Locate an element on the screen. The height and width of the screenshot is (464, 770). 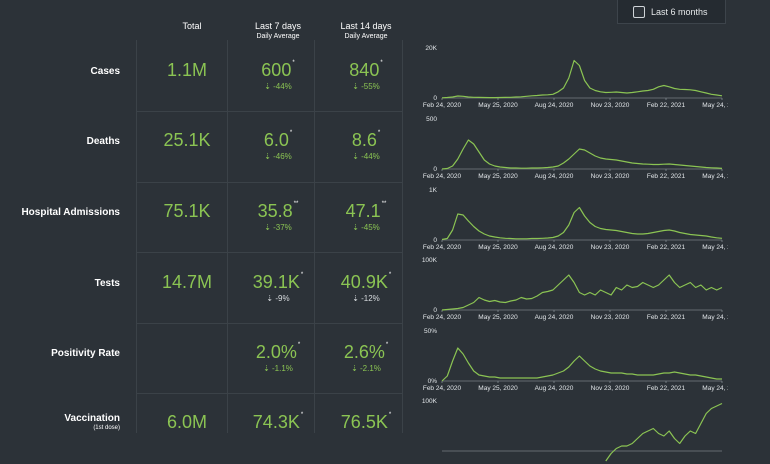
cases-x-tick-label: Feb 22, 2021 is located at coordinates (666, 105).